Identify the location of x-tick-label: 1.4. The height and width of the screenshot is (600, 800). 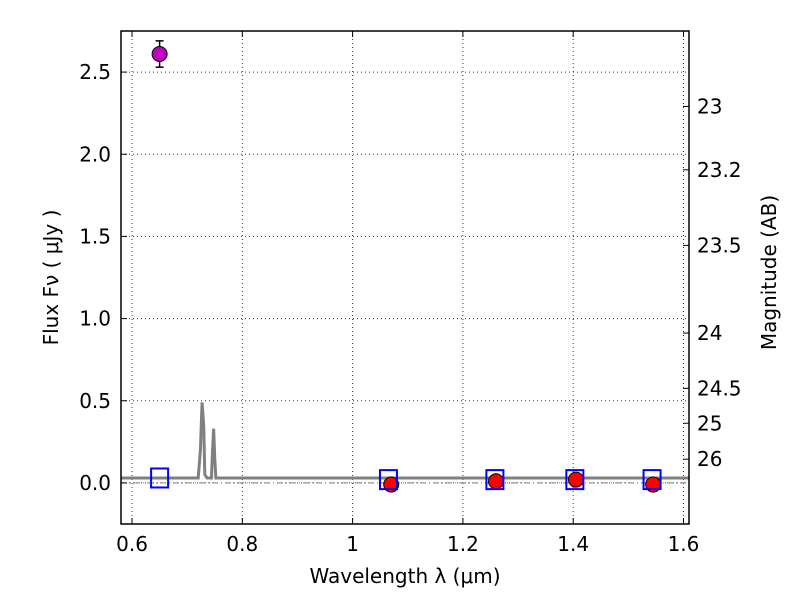
(573, 544).